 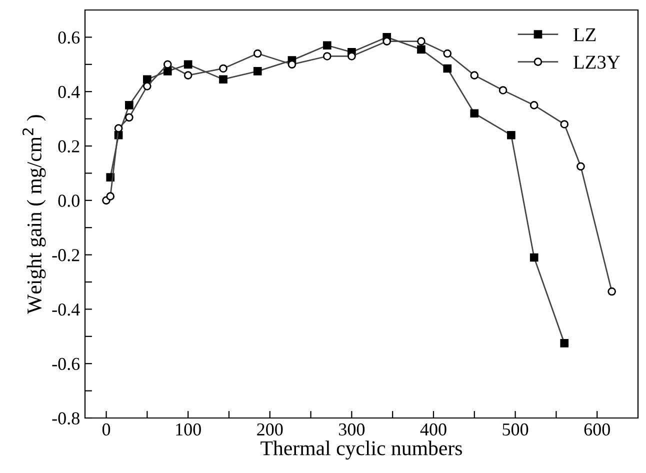 What do you see at coordinates (66, 309) in the screenshot?
I see `y-tick-label: -0.4` at bounding box center [66, 309].